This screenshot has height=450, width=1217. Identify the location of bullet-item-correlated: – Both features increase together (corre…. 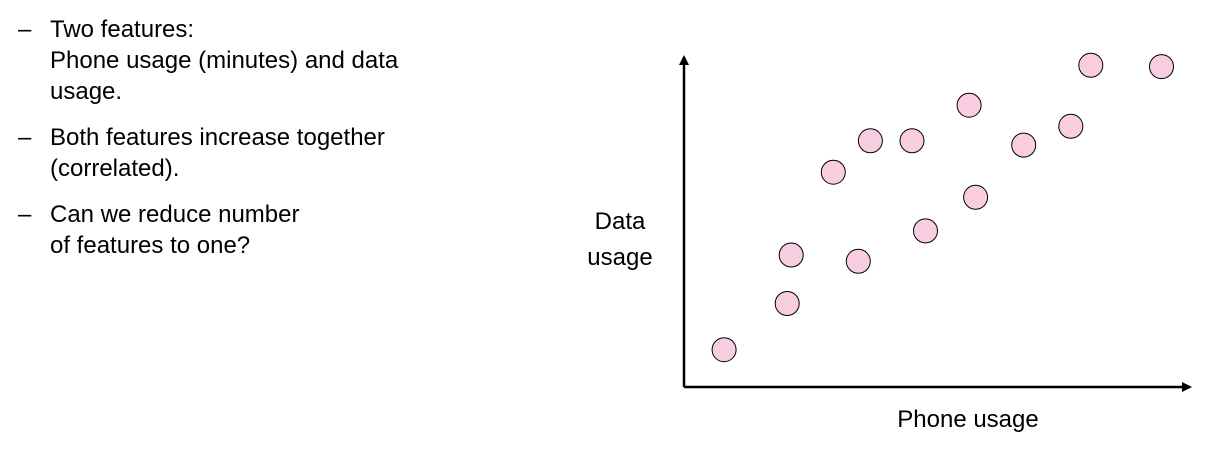
(253, 153).